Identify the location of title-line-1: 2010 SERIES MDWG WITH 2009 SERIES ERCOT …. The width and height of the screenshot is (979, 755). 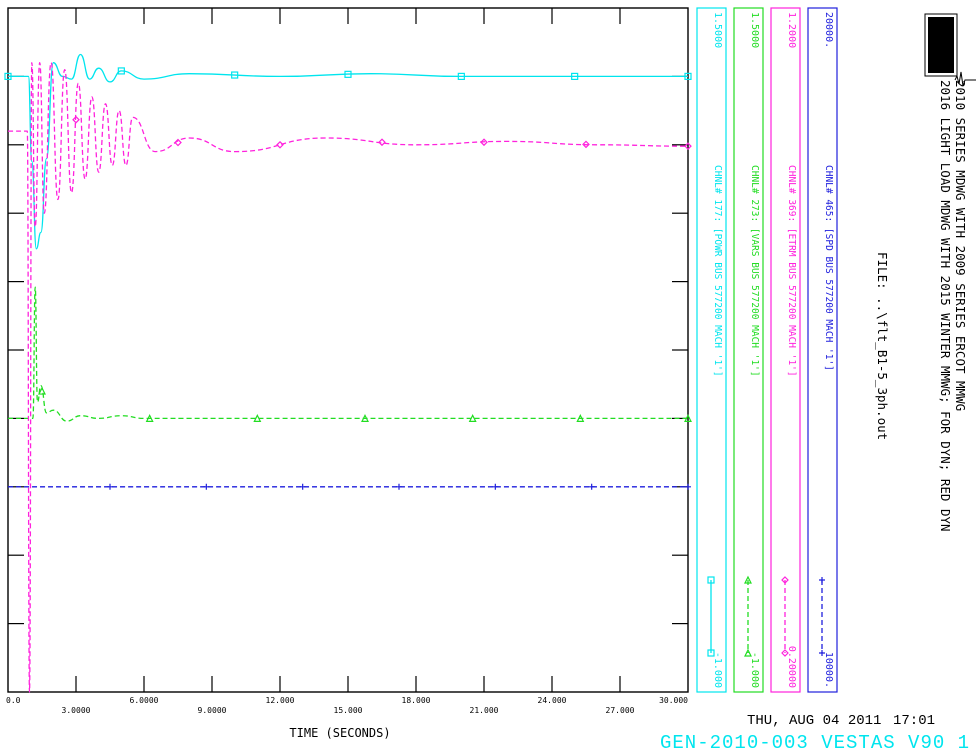
(960, 245).